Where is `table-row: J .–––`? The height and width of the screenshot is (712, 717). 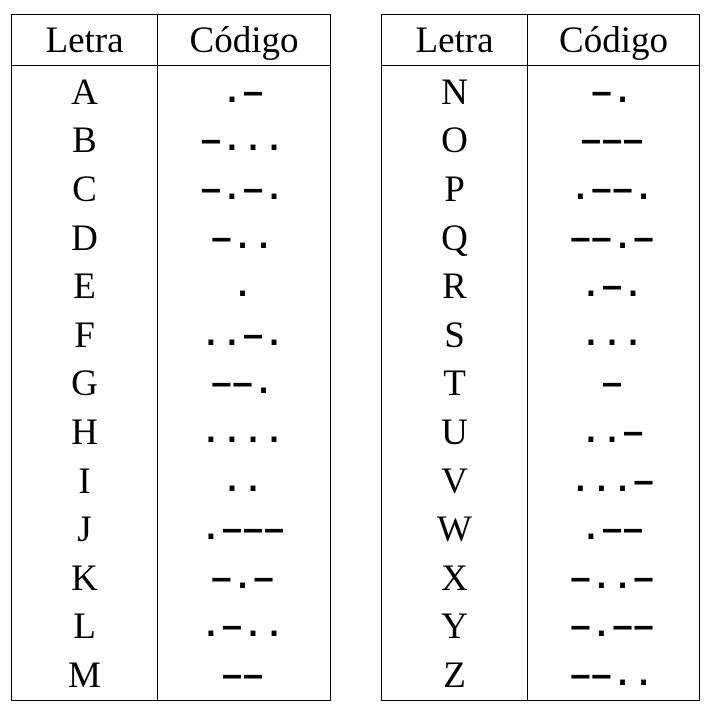
table-row: J .––– is located at coordinates (171, 529).